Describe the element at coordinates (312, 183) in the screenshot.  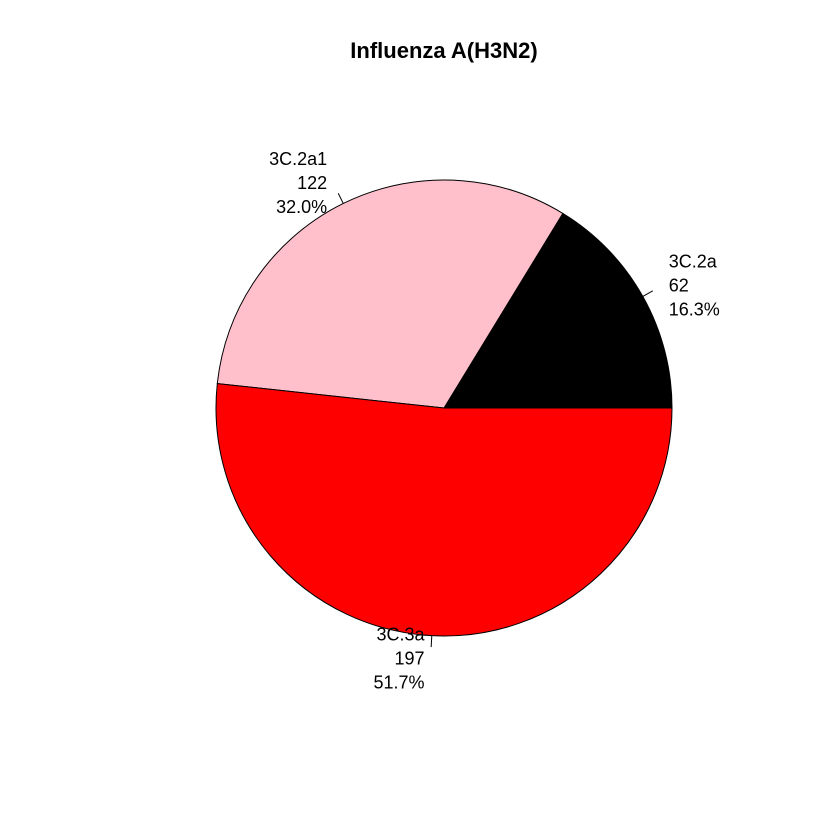
I see `label-count: 122` at that location.